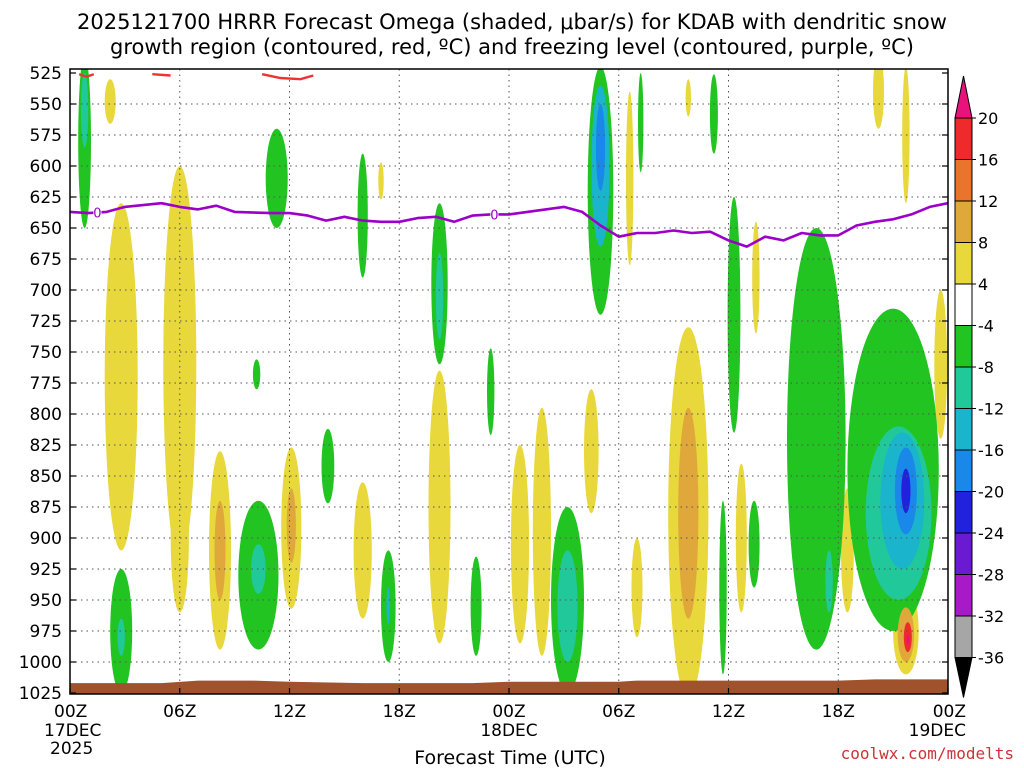  I want to click on y-tick-label: 725, so click(46, 322).